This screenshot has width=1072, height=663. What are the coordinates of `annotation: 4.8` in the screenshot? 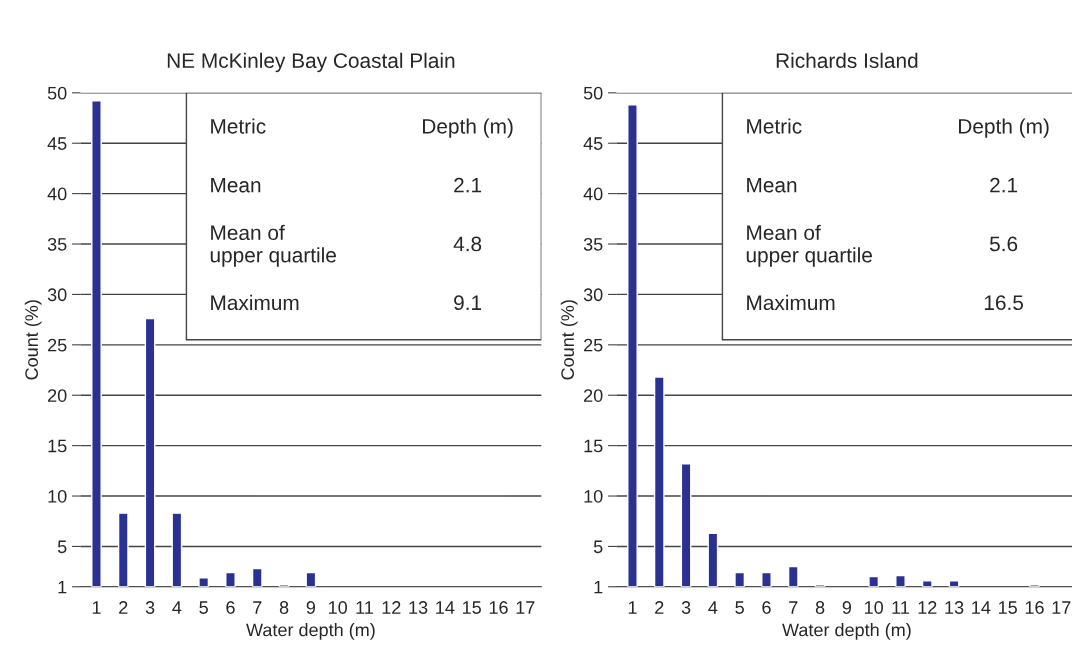 It's located at (467, 244).